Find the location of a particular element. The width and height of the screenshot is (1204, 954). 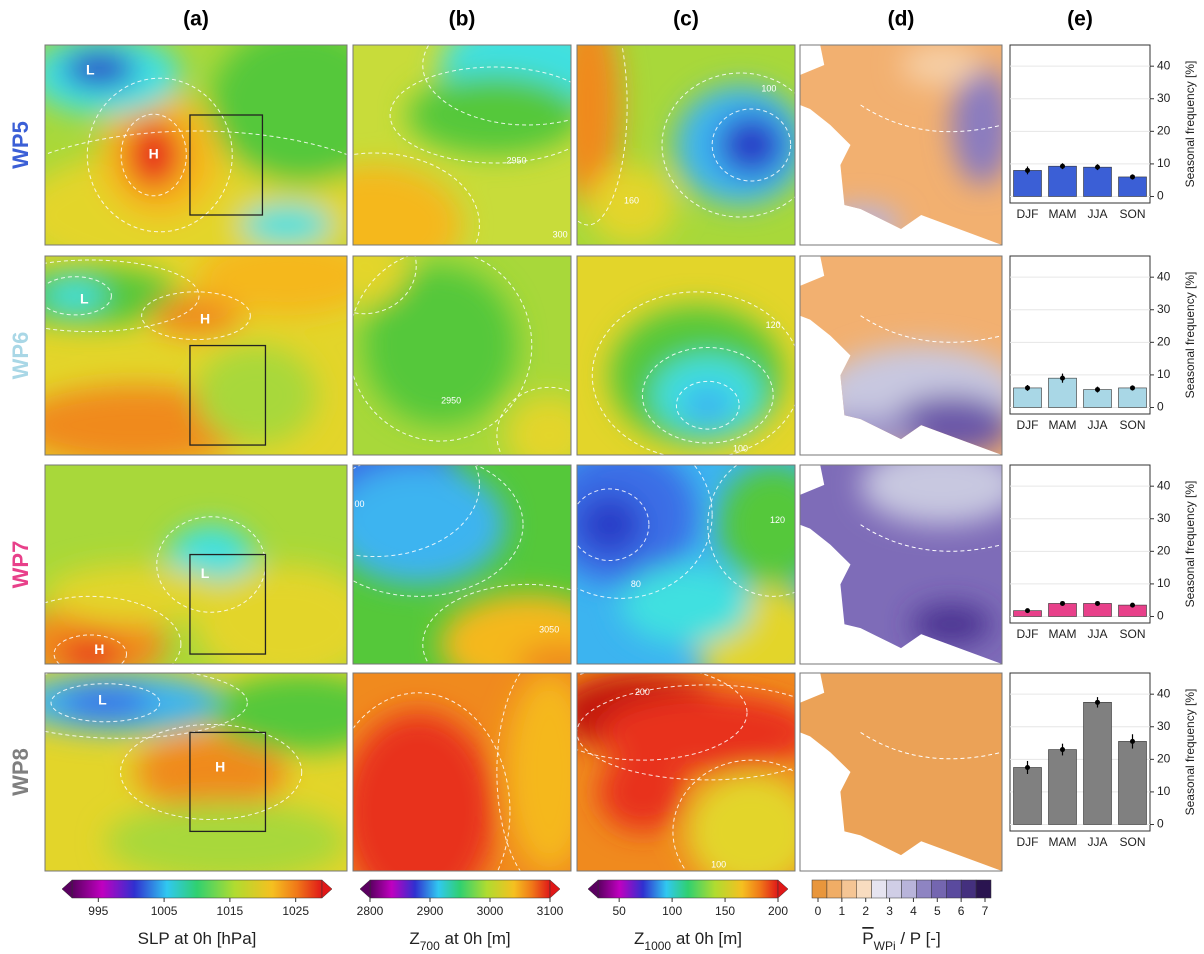

contour-label: 3050 is located at coordinates (549, 630).